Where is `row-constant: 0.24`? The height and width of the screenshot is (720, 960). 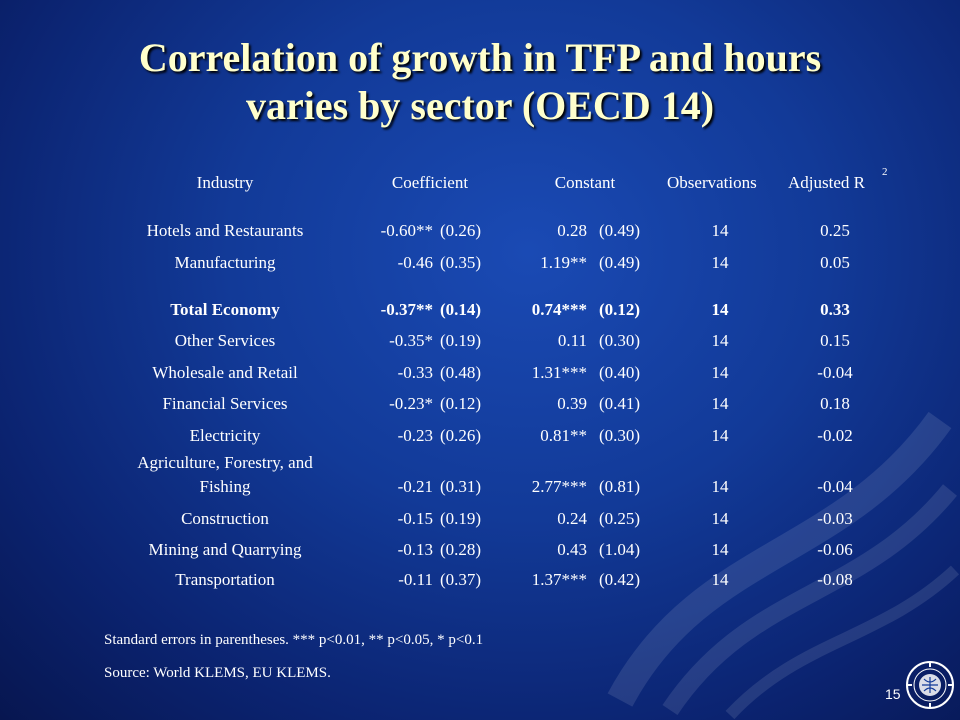 row-constant: 0.24 is located at coordinates (572, 518).